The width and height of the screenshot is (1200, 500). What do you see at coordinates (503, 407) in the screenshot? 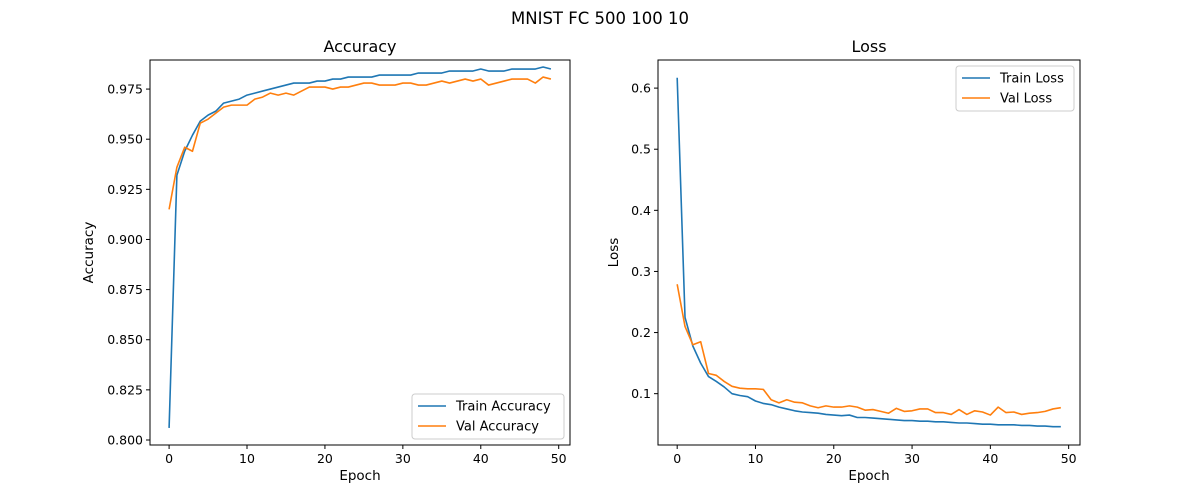
I see `legend-label: Train Accuracy` at bounding box center [503, 407].